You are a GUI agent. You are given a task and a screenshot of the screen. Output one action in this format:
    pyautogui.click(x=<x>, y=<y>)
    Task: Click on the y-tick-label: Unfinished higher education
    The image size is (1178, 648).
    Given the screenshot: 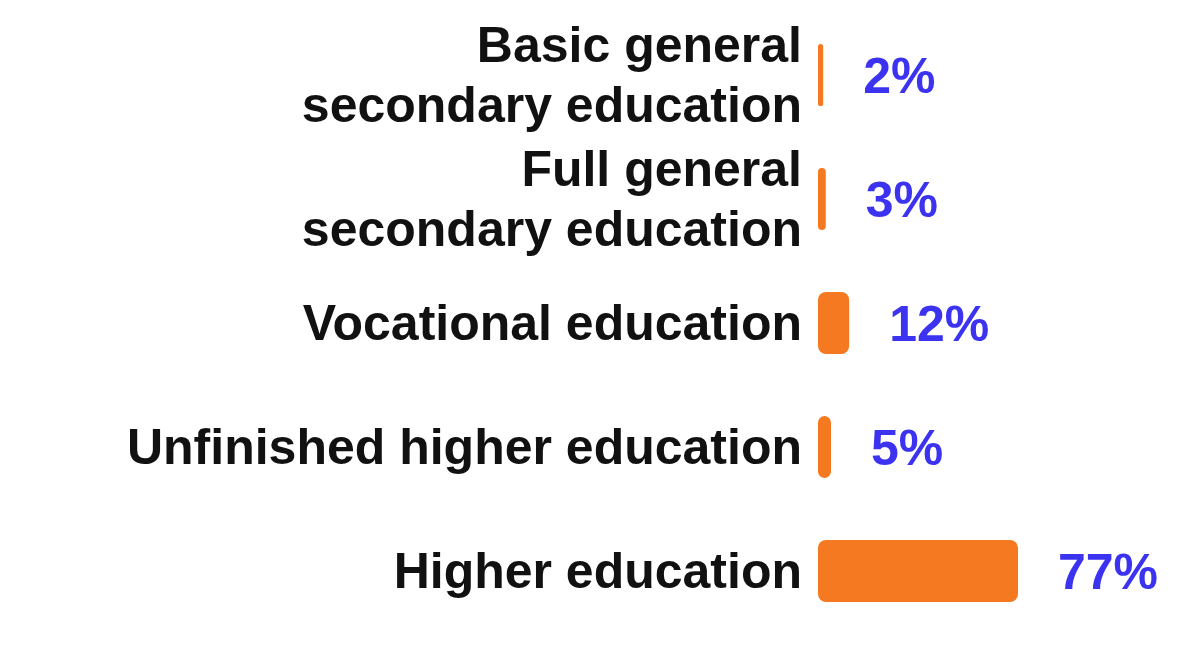 What is the action you would take?
    pyautogui.click(x=464, y=447)
    